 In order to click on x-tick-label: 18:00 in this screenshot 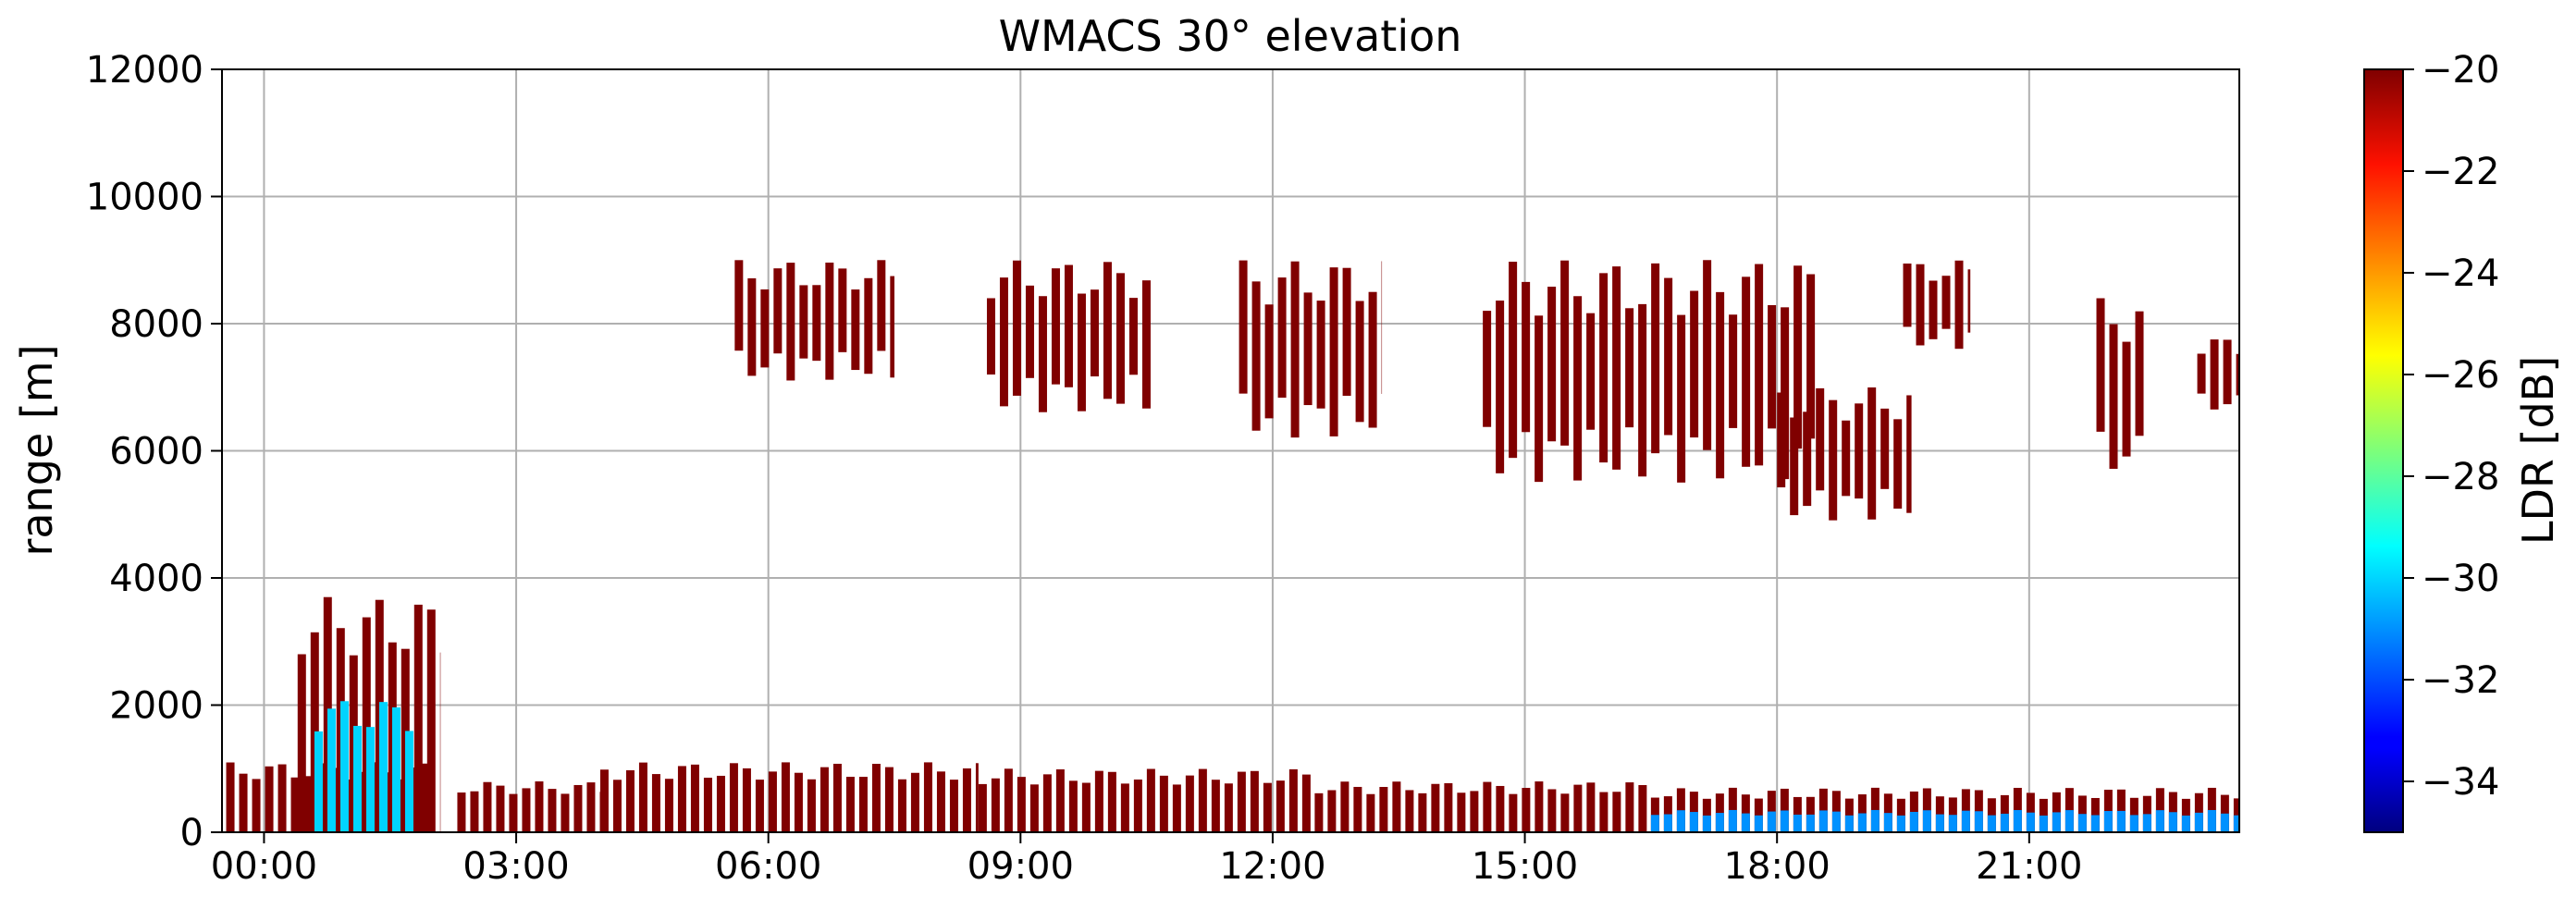, I will do `click(1777, 866)`.